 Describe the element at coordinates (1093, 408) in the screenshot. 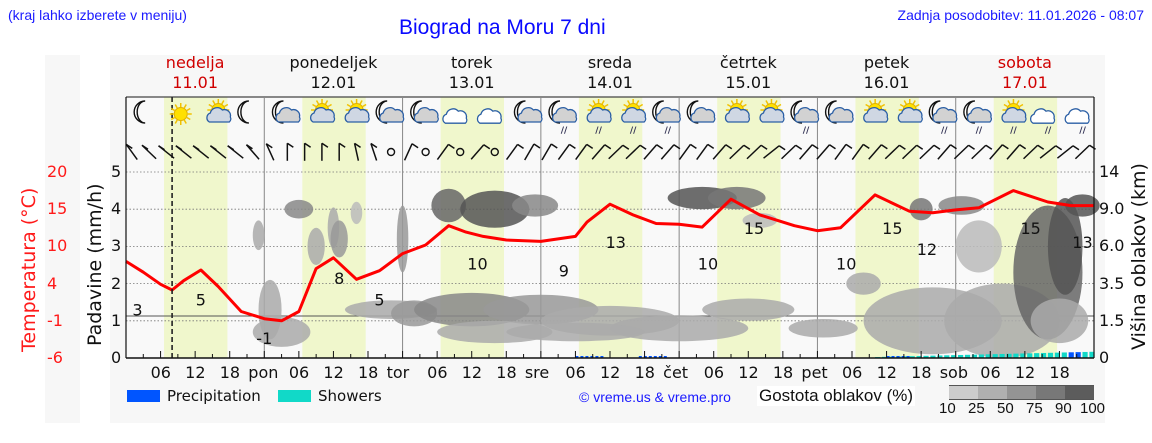

I see `density-tick: 100` at that location.